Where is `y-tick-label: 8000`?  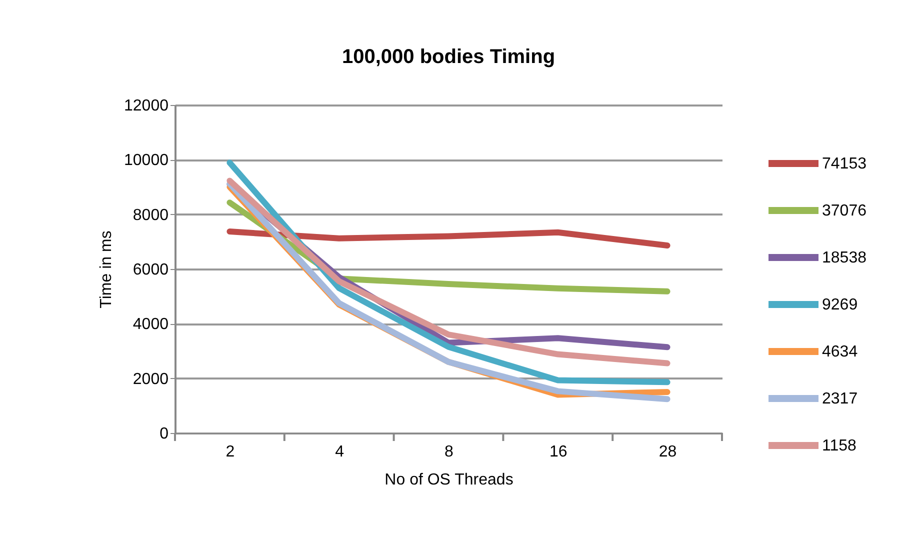 y-tick-label: 8000 is located at coordinates (150, 215).